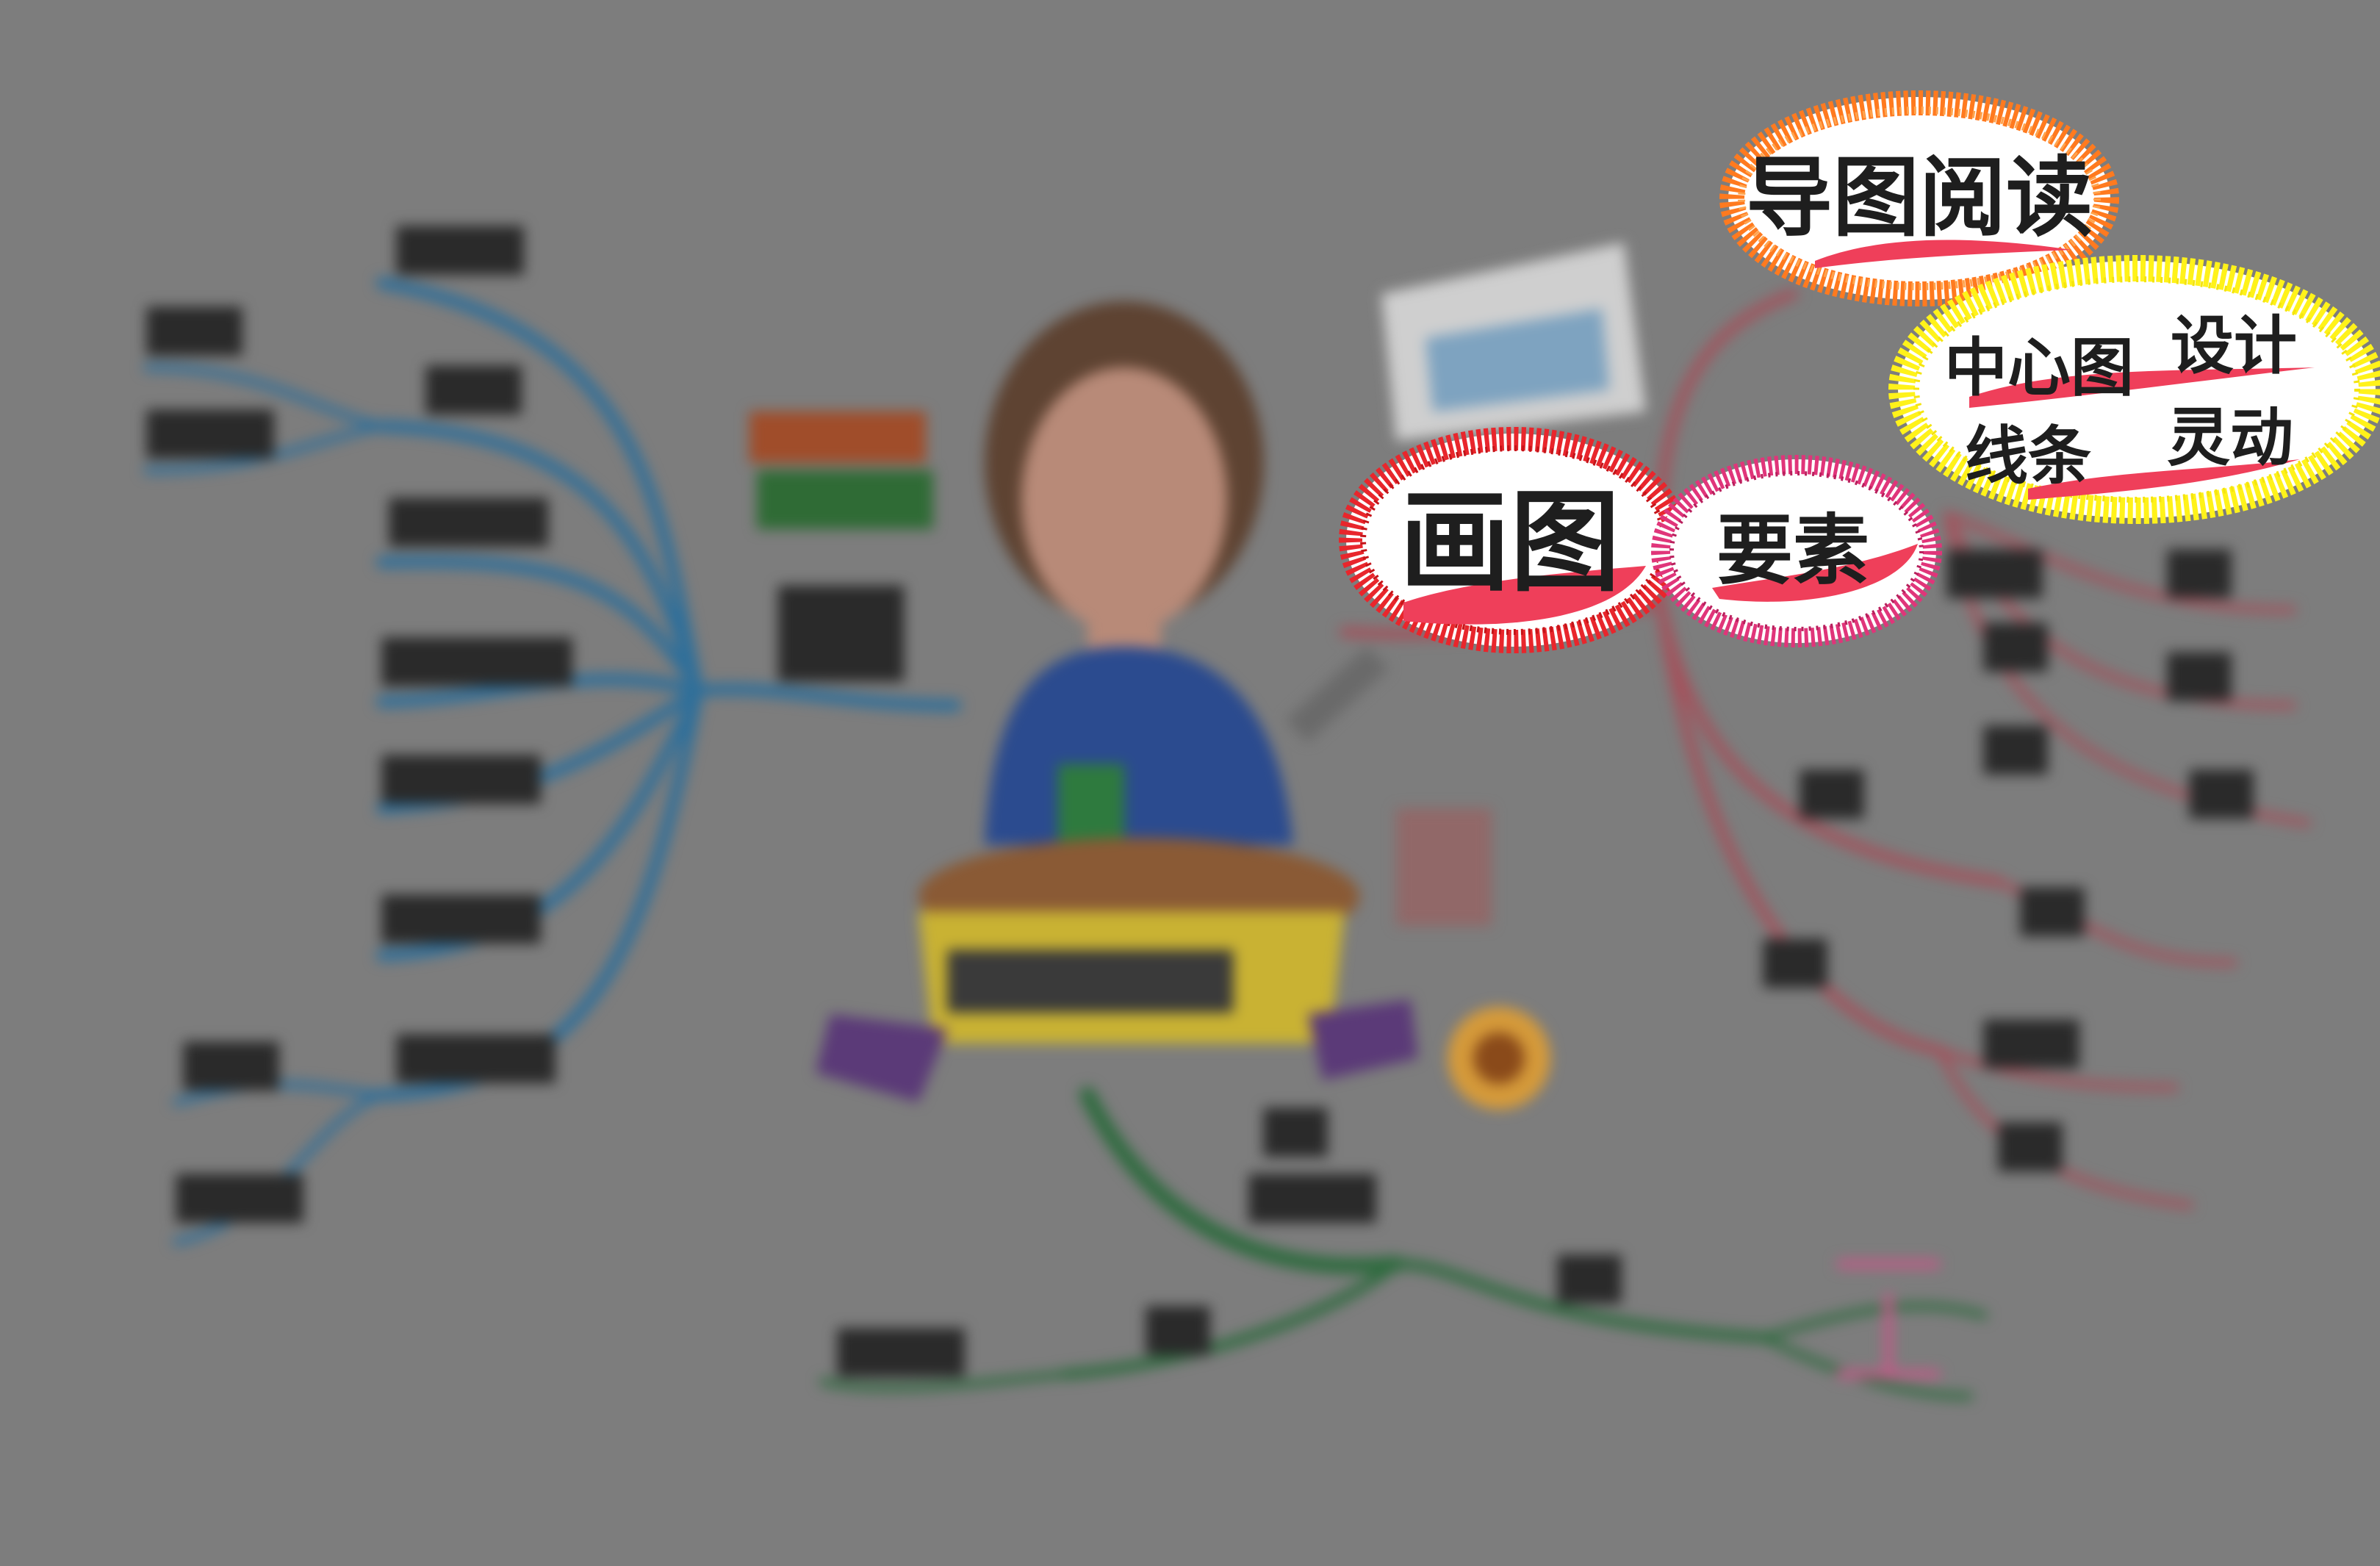 This screenshot has width=2380, height=1566. What do you see at coordinates (1153, 628) in the screenshot?
I see `teacher-illustration-icon` at bounding box center [1153, 628].